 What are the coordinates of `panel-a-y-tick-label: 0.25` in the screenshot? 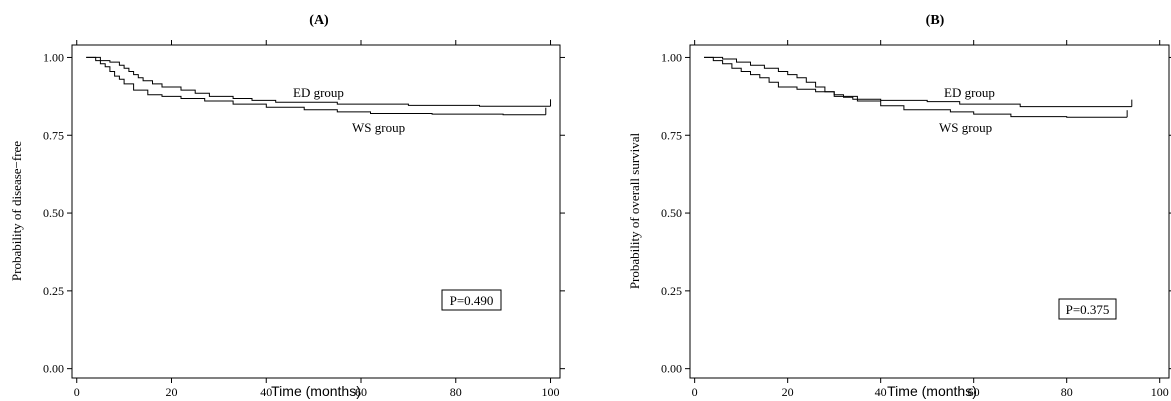 It's located at (53, 291).